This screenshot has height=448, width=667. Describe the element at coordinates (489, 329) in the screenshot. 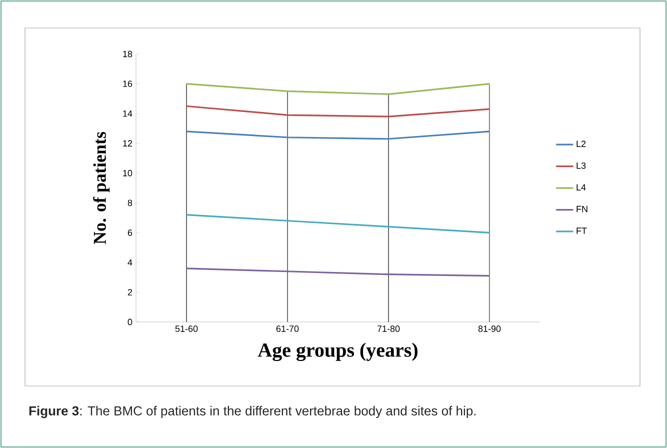

I see `x-tick-label: 81-90` at that location.